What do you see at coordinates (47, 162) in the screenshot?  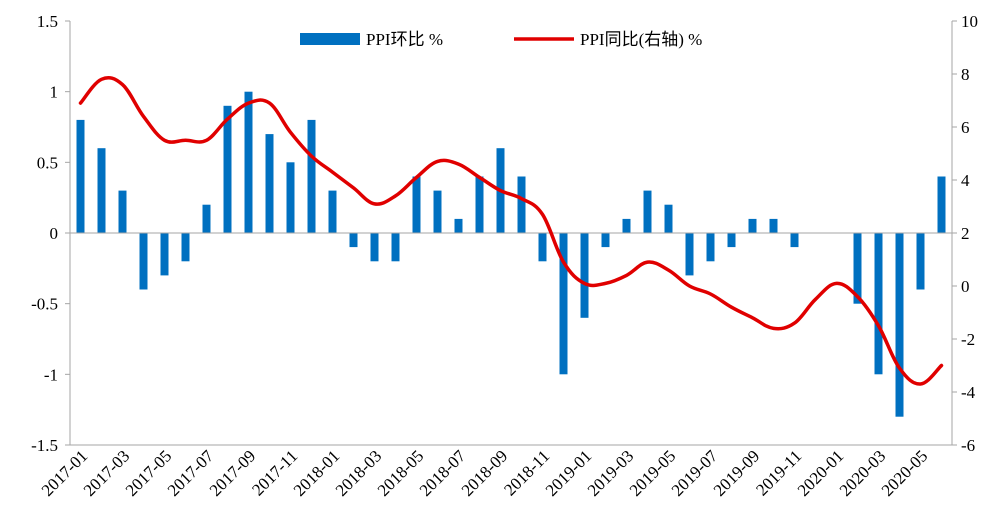 I see `left-tick-label: 0.5` at bounding box center [47, 162].